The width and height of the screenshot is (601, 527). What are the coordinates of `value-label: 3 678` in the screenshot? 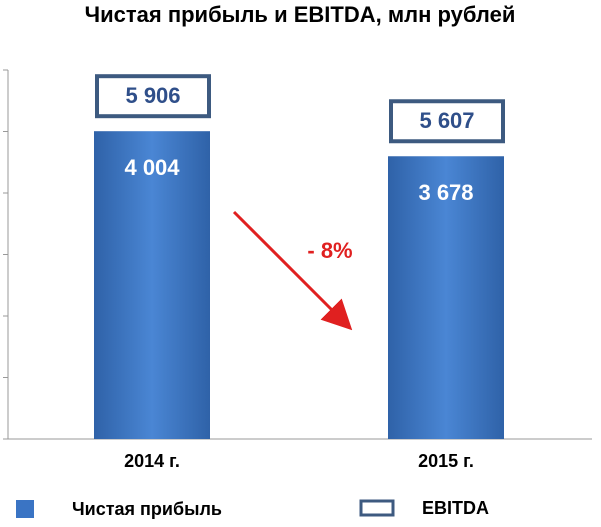 It's located at (445, 192).